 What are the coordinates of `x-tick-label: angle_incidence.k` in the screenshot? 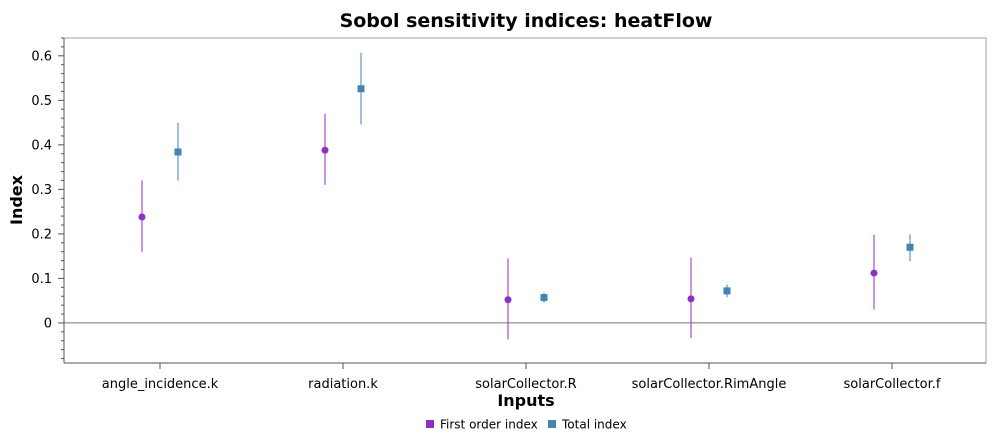 It's located at (160, 384).